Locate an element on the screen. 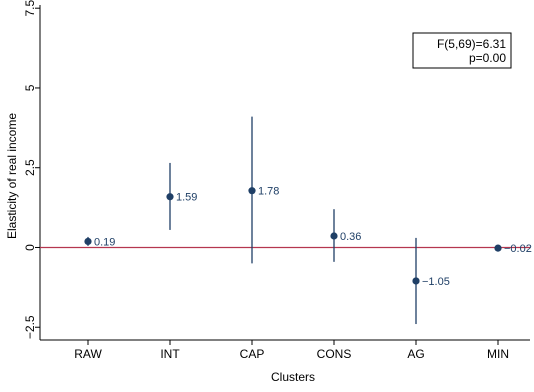 The image size is (534, 392). annotation-line2: p=0.00 is located at coordinates (487, 58).